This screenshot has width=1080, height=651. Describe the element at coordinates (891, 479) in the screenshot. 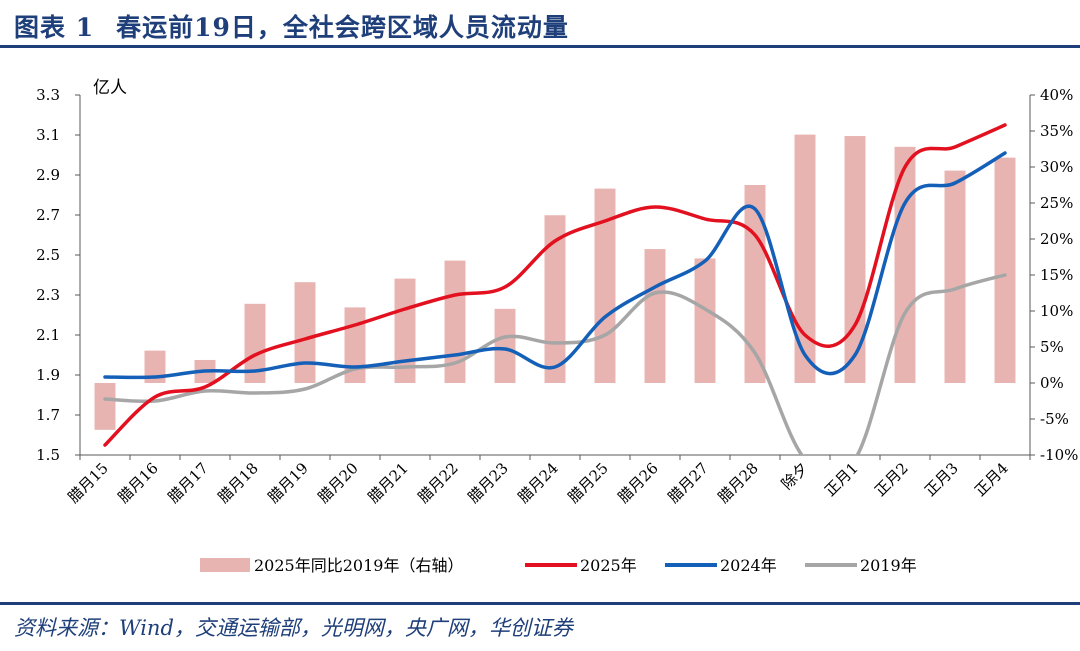

I see `x-tick-label: 正月2` at that location.